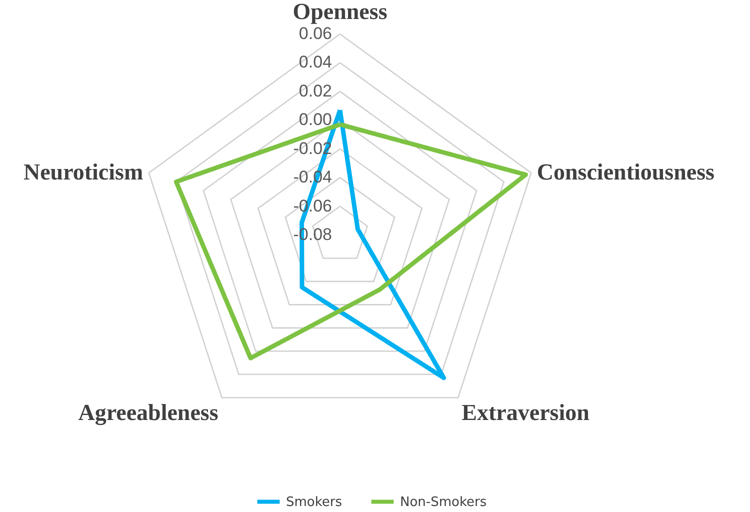 Image resolution: width=750 pixels, height=512 pixels. I want to click on legend-label: Smokers, so click(314, 502).